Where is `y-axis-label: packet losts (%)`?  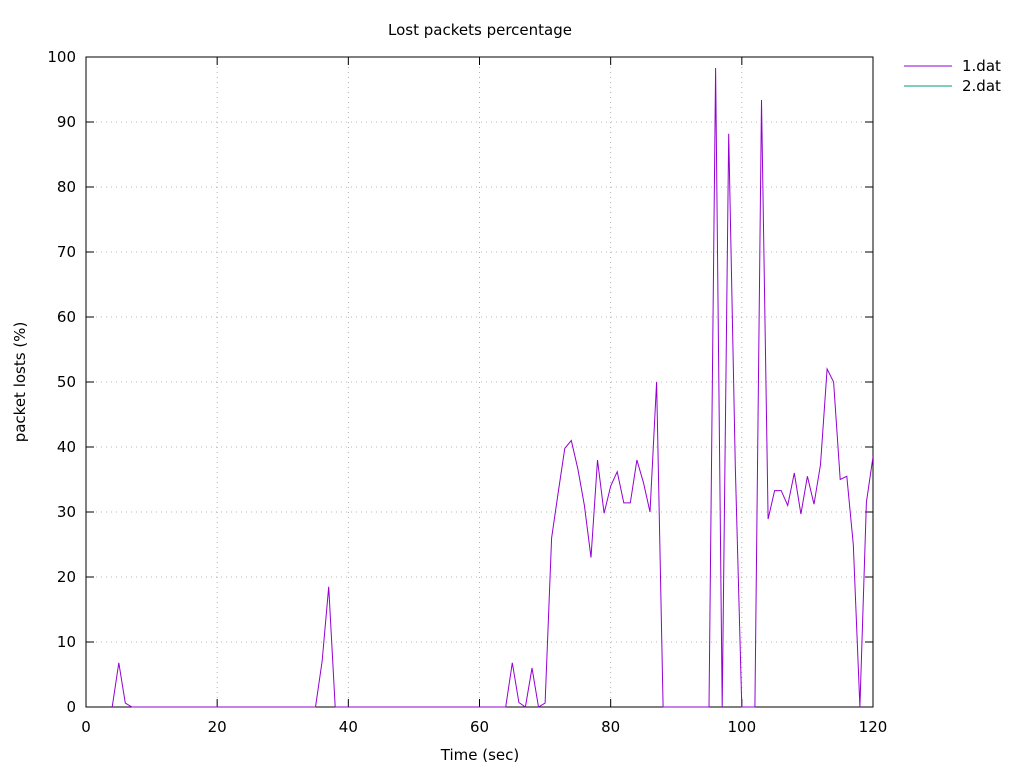
y-axis-label: packet losts (%) is located at coordinates (20, 382).